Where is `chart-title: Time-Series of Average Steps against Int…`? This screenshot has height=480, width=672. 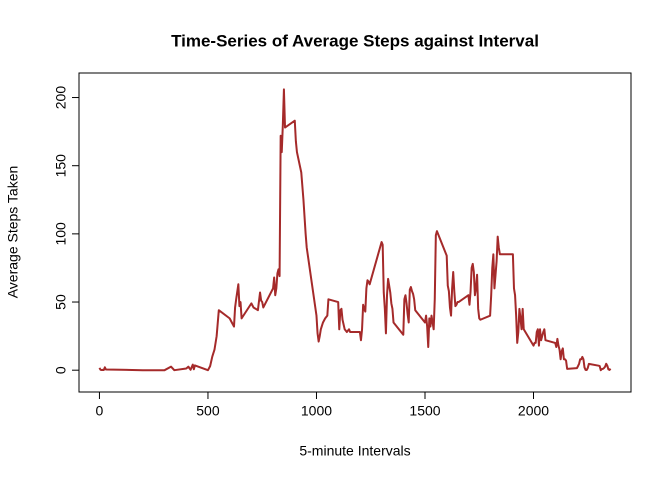
chart-title: Time-Series of Average Steps against Int… is located at coordinates (355, 40).